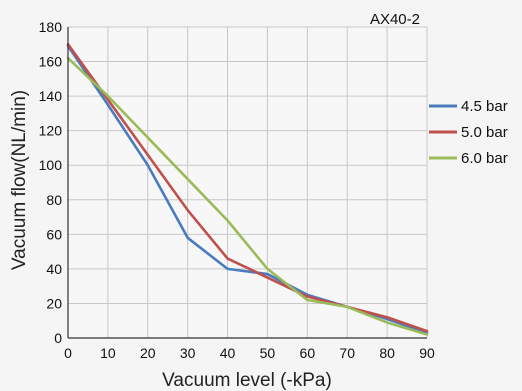  What do you see at coordinates (54, 303) in the screenshot?
I see `y-tick-label: 20` at bounding box center [54, 303].